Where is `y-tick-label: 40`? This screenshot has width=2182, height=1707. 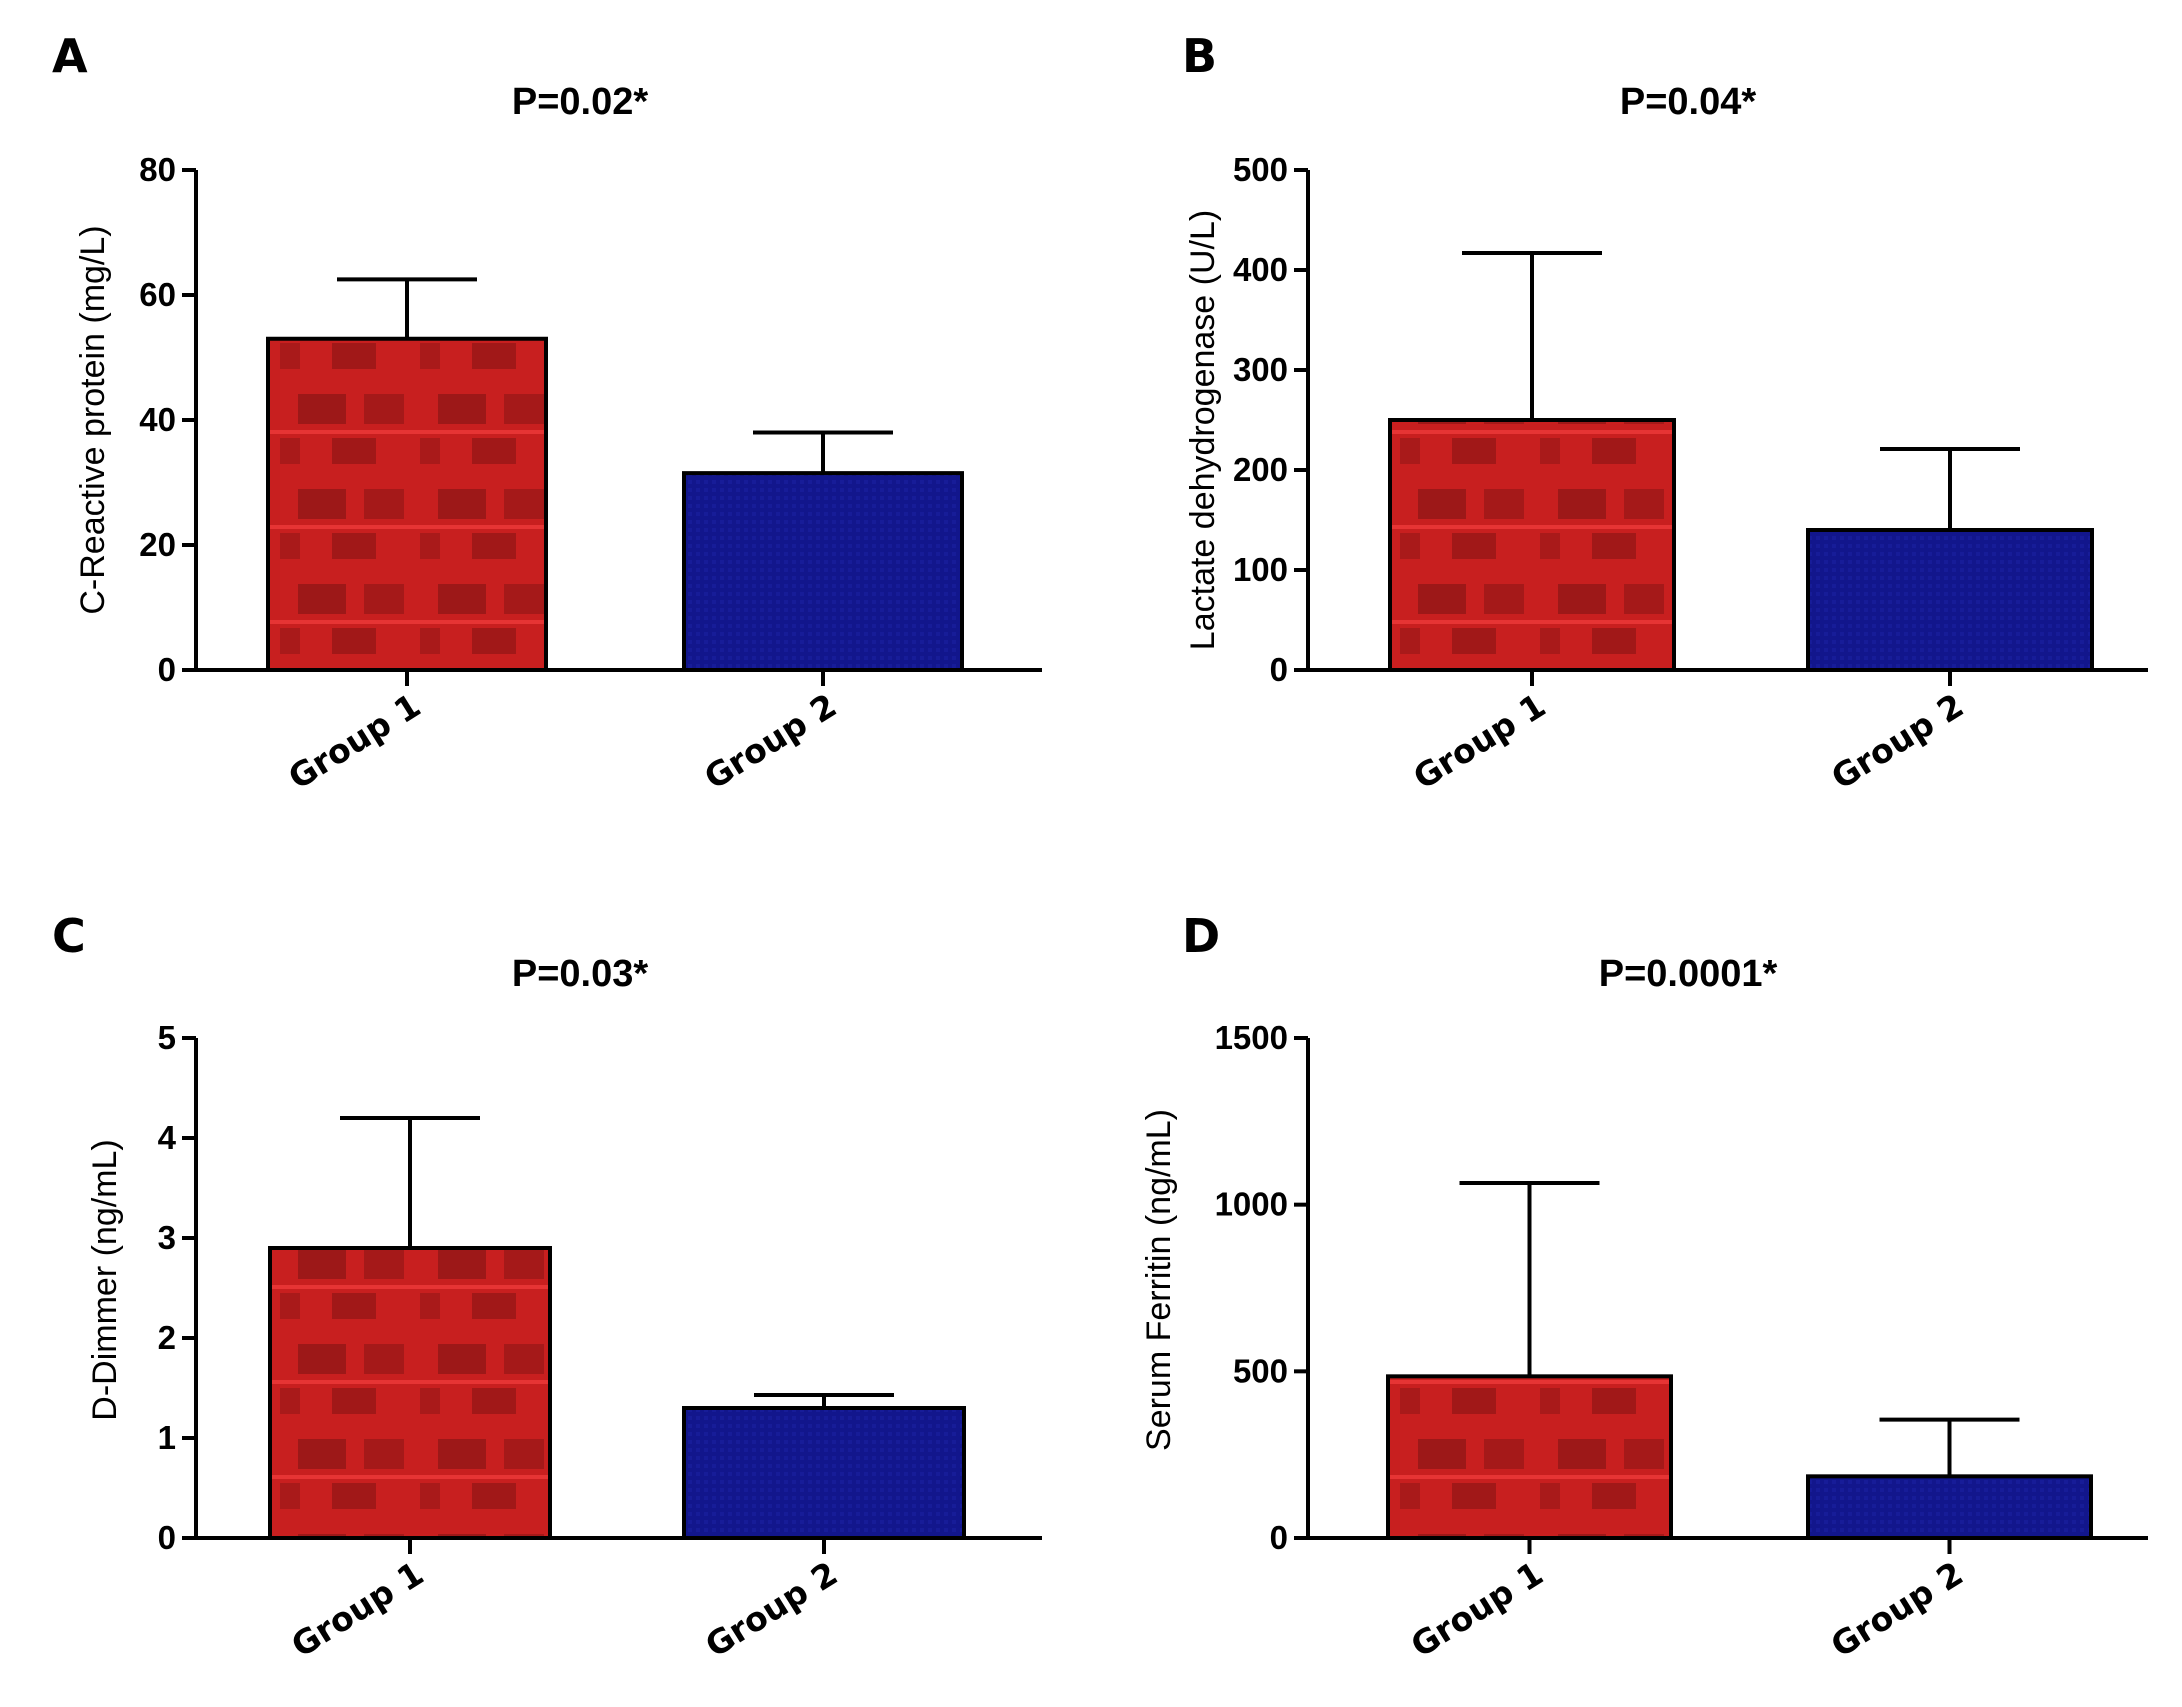
y-tick-label: 40 is located at coordinates (157, 419).